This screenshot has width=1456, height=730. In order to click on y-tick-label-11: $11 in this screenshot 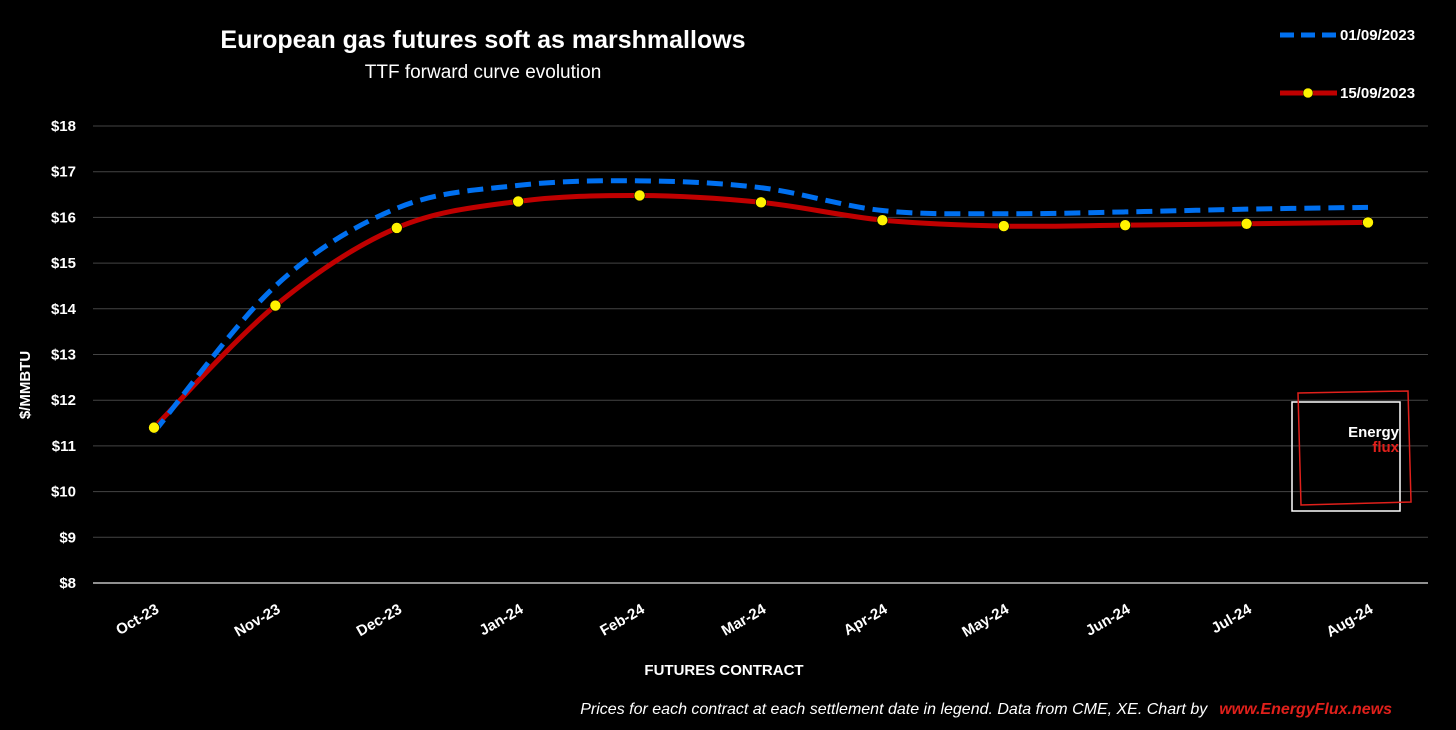, I will do `click(64, 446)`.